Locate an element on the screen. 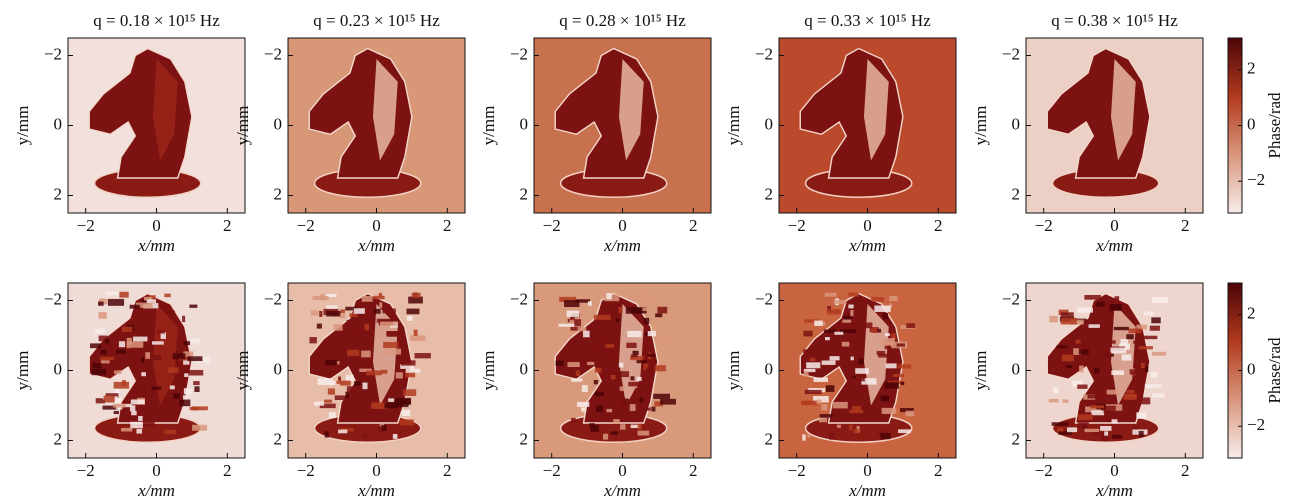 Image resolution: width=1292 pixels, height=501 pixels. colorbar-tick-label: 2 is located at coordinates (1251, 313).